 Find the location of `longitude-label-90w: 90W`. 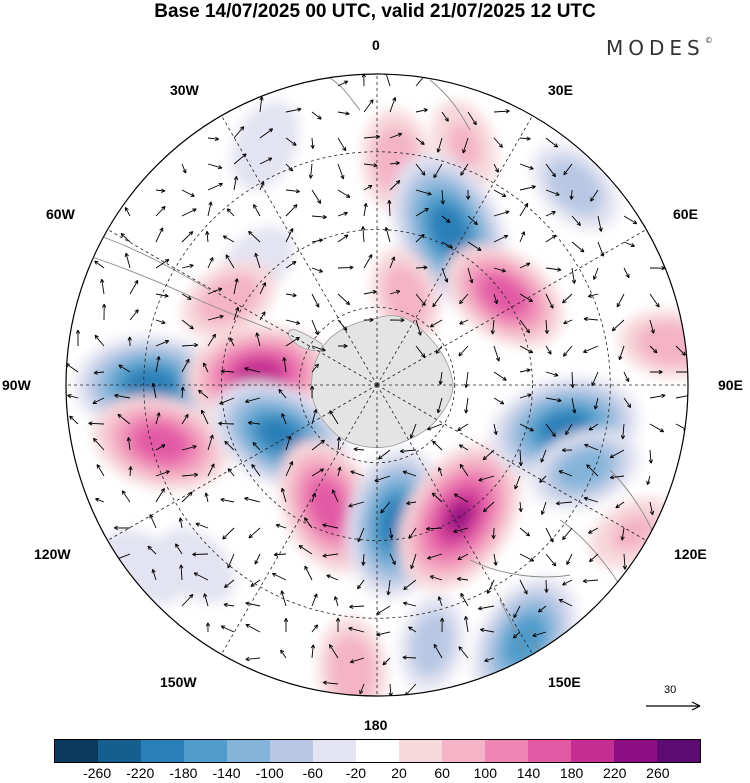

longitude-label-90w: 90W is located at coordinates (16, 385).